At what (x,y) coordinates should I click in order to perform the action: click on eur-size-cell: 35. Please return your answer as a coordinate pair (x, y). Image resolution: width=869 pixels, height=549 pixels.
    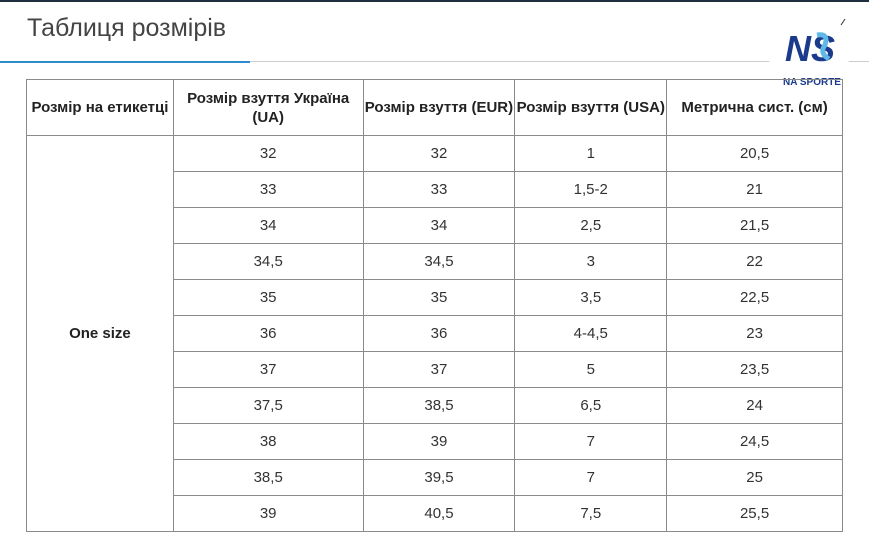
    Looking at the image, I should click on (439, 297).